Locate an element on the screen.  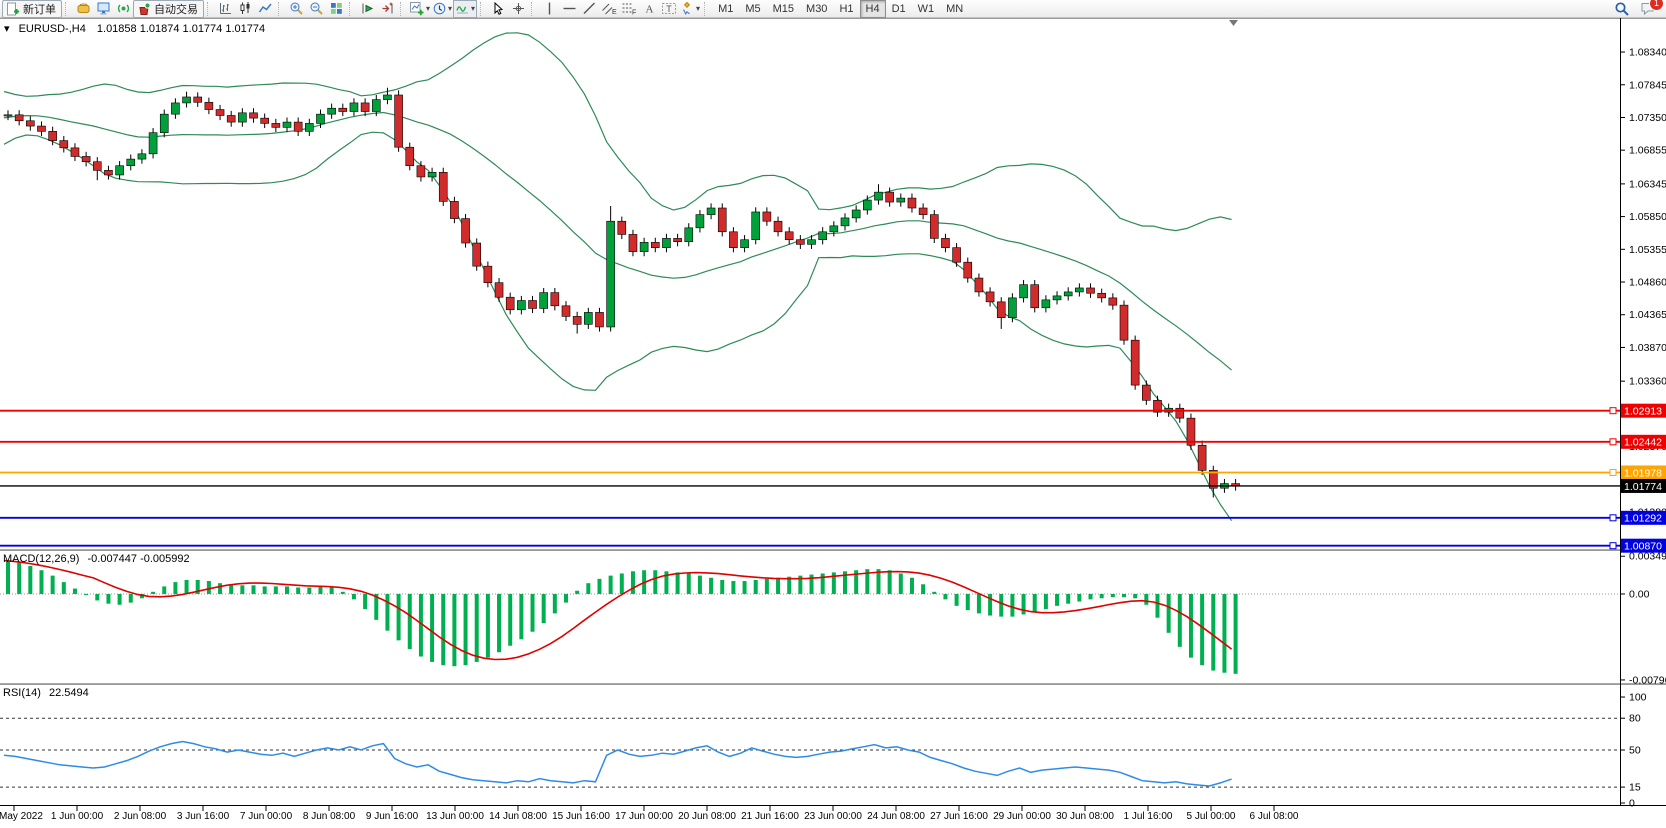
price-level-chip-label: 1.01978 is located at coordinates (1643, 473).